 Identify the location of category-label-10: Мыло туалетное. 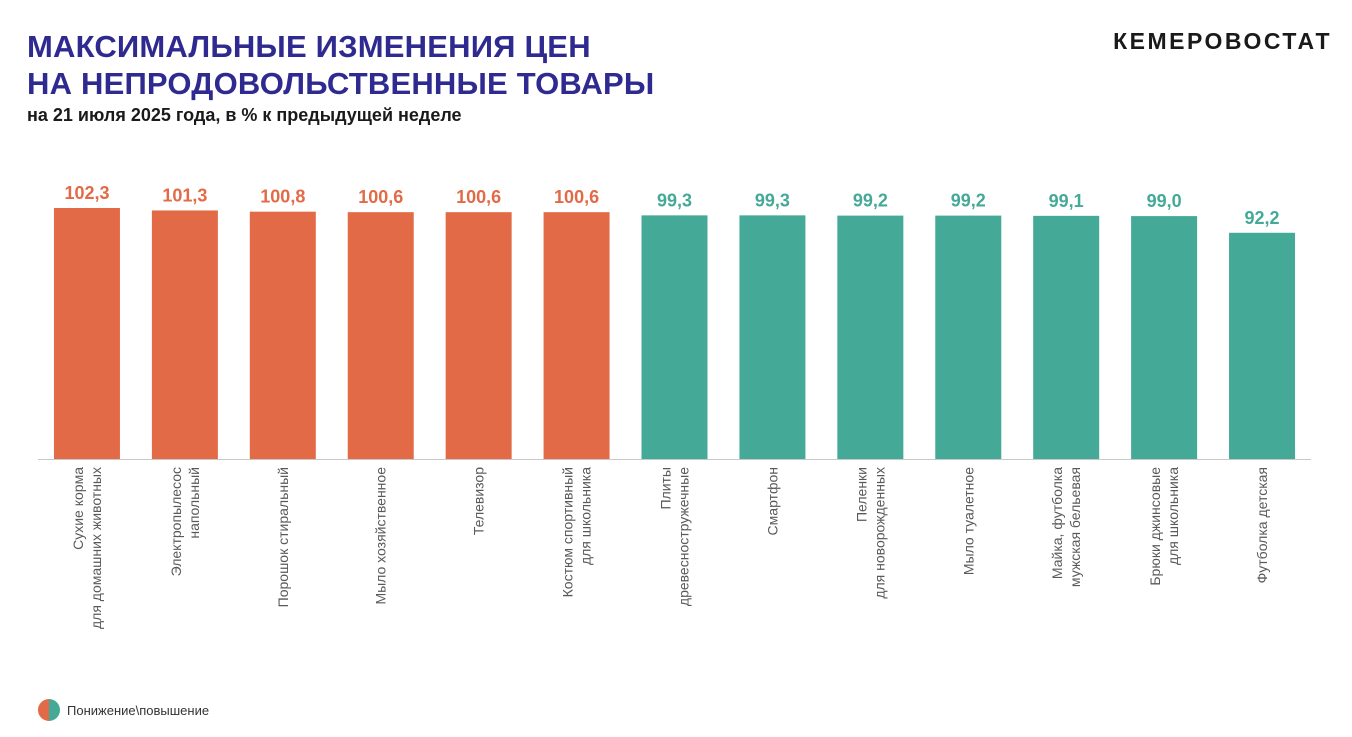
(968, 521).